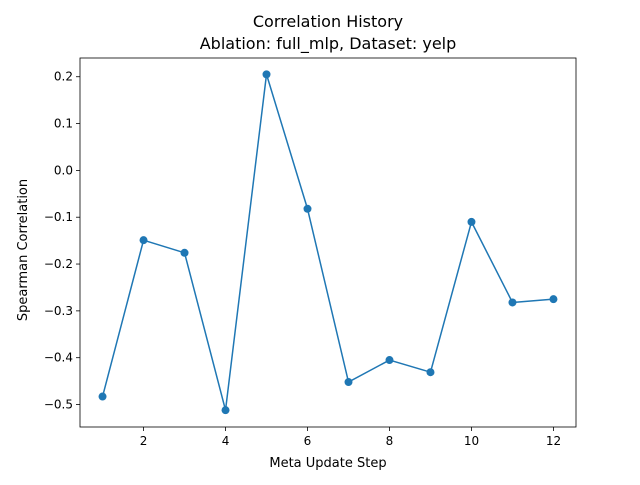  Describe the element at coordinates (226, 441) in the screenshot. I see `x-tick-label: 4` at that location.